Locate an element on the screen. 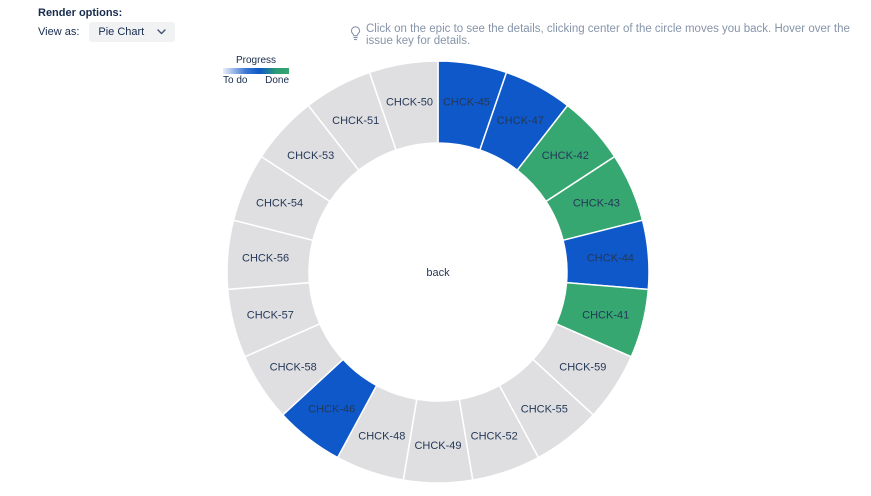  segment-label: CHCK-53 is located at coordinates (310, 156).